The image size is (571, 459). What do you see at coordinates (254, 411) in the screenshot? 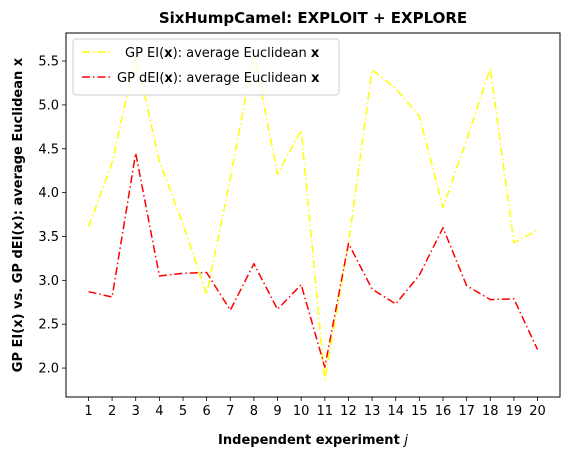
I see `x-tick-label: 8` at bounding box center [254, 411].